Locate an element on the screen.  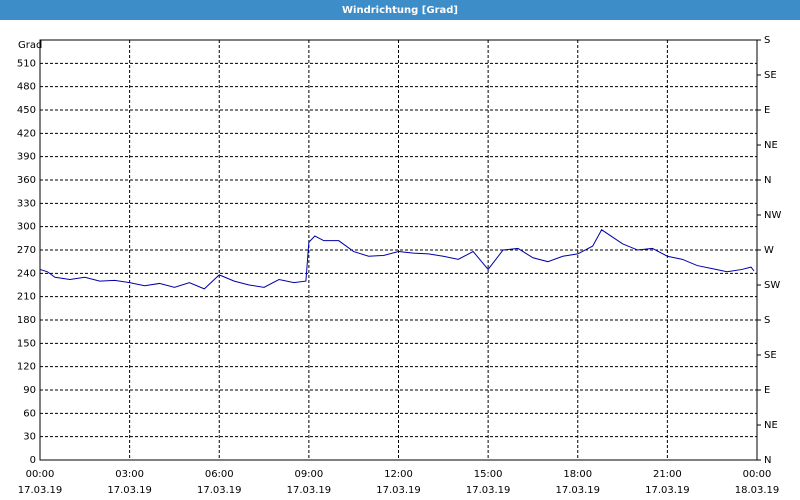
y-tick-label: 120 is located at coordinates (26, 367).